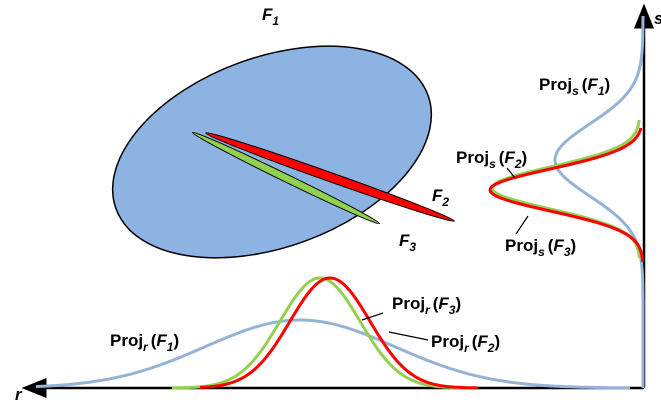 The height and width of the screenshot is (404, 661). I want to click on proj-r-f2-label: Projr (F2), so click(465, 343).